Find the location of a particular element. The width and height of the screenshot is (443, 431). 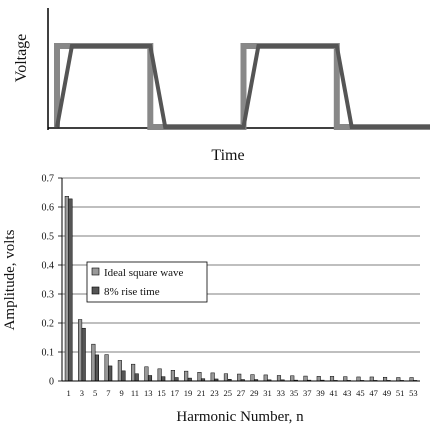

legend-swatch-ideal is located at coordinates (95, 271).